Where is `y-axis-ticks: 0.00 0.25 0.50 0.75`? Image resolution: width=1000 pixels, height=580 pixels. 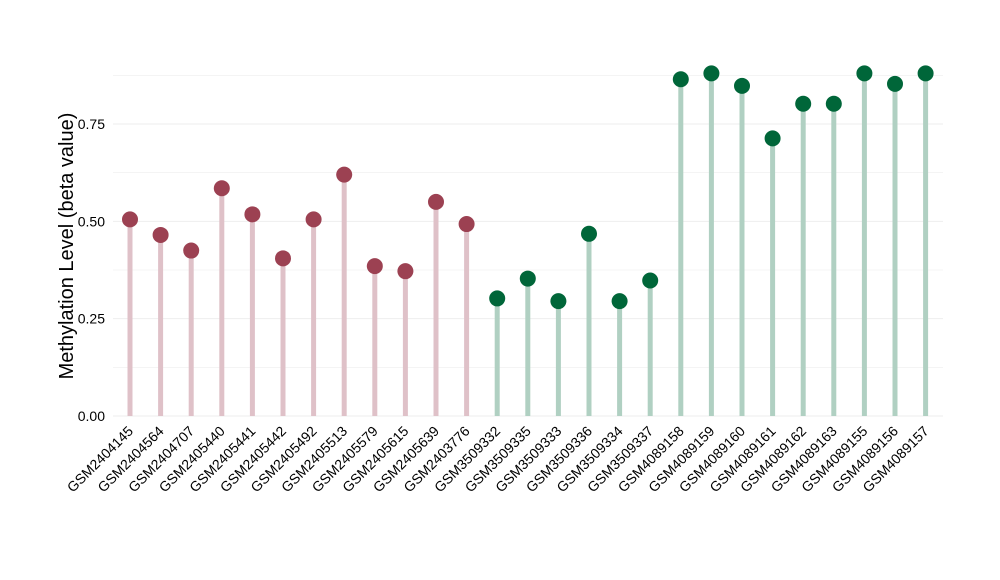 y-axis-ticks: 0.00 0.25 0.50 0.75 is located at coordinates (91, 270).